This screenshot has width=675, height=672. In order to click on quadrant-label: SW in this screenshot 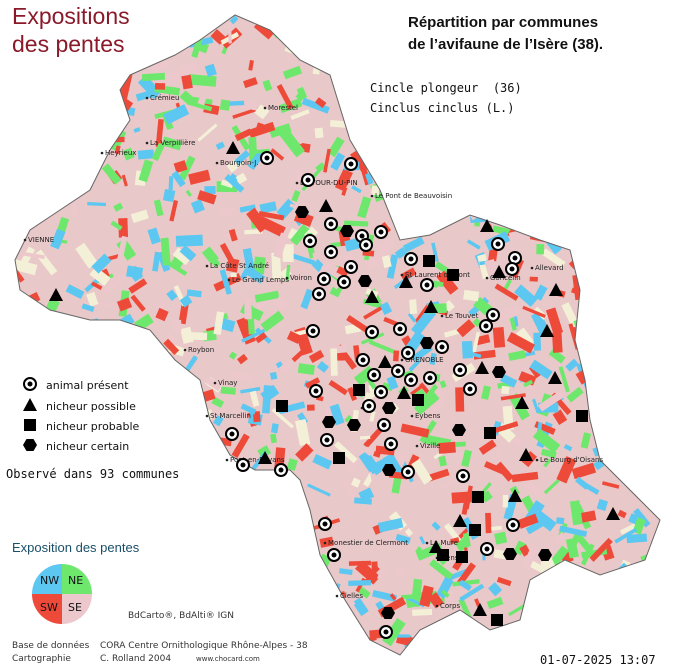, I will do `click(49, 607)`.